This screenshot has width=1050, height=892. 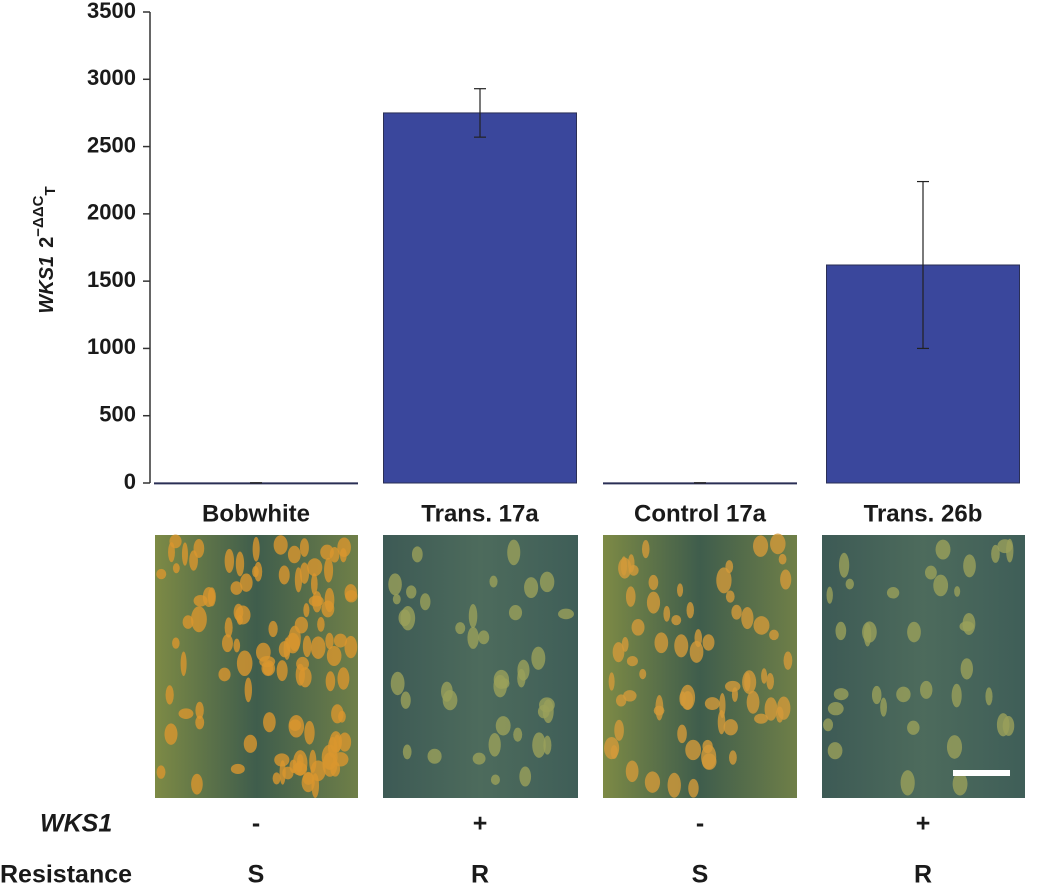 What do you see at coordinates (256, 875) in the screenshot?
I see `row-value: S` at bounding box center [256, 875].